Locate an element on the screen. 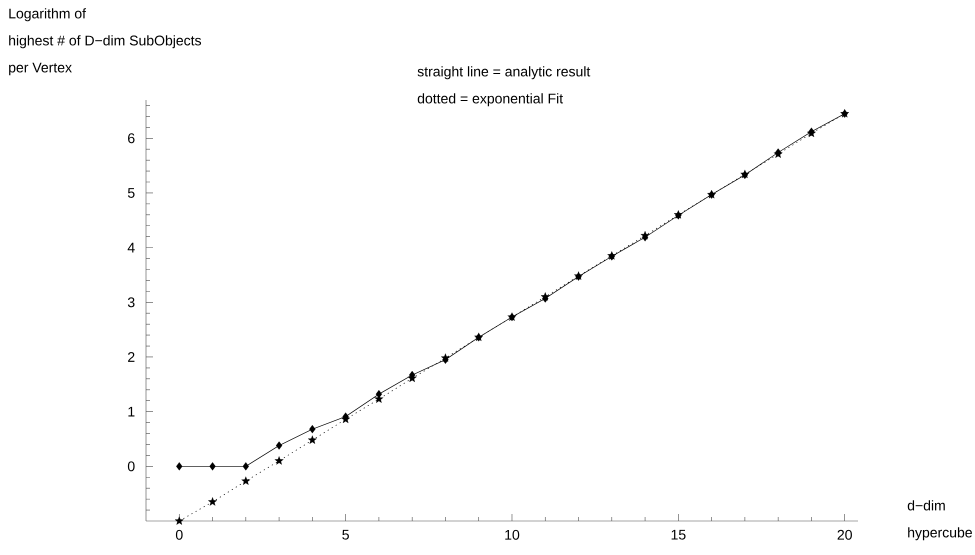  text: straight line = analytic result is located at coordinates (504, 73).